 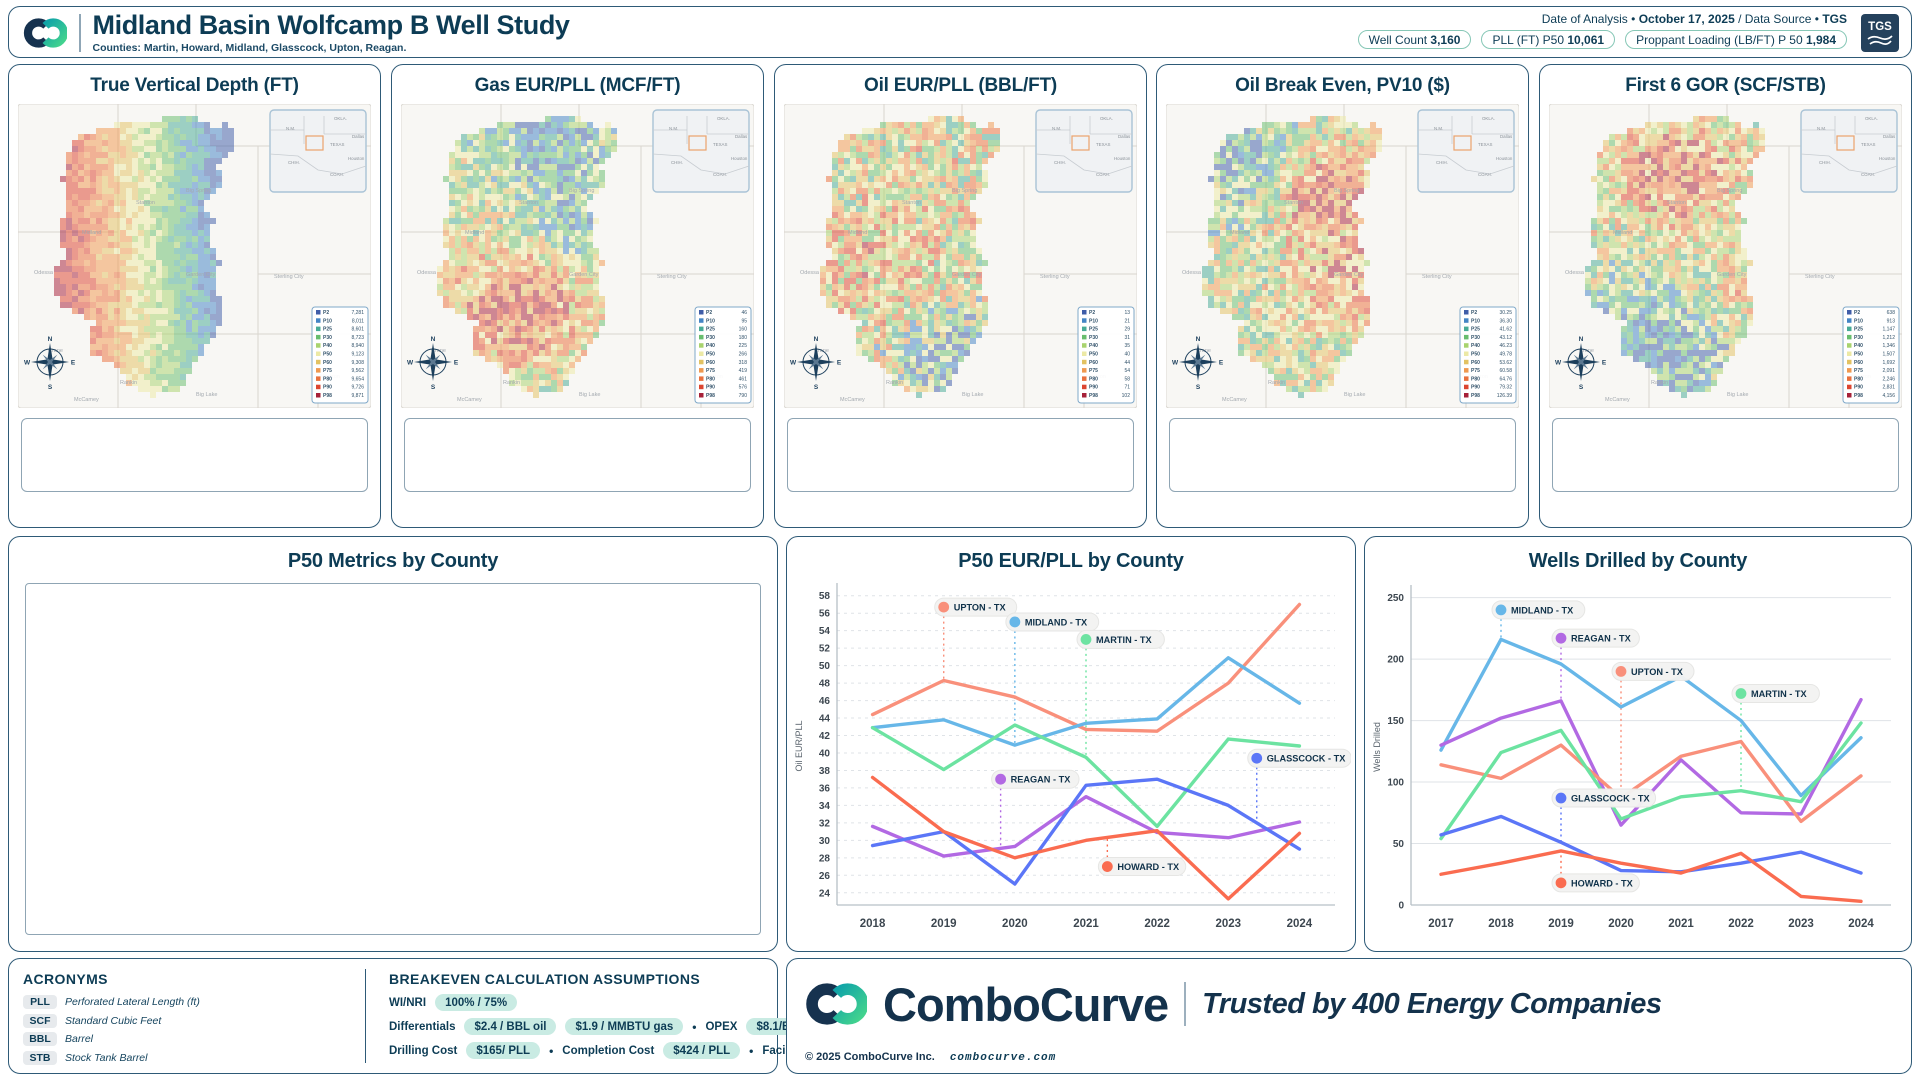 I want to click on svg-text: 71, so click(x=1127, y=388).